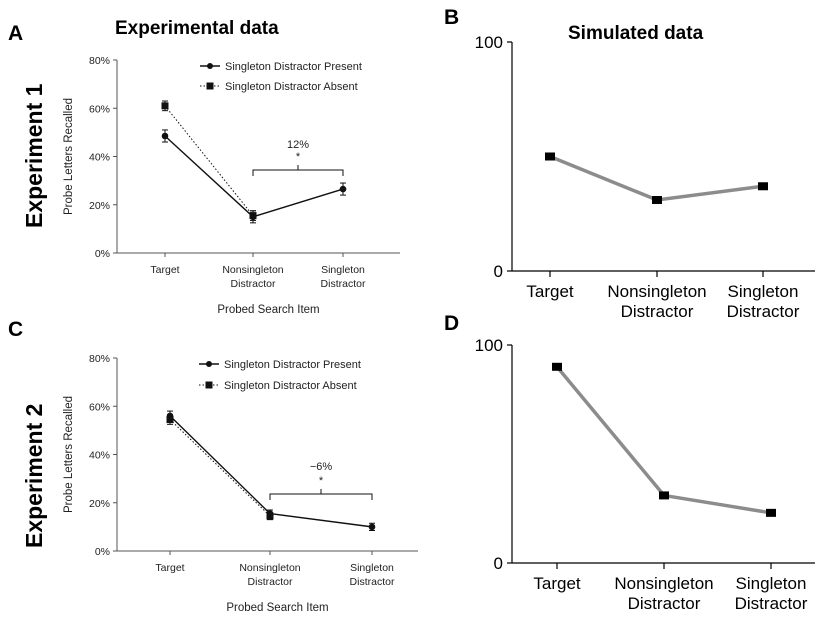 This screenshot has height=623, width=823. What do you see at coordinates (663, 593) in the screenshot?
I see `x-tick-label-d: Nonsingleton Distractor` at bounding box center [663, 593].